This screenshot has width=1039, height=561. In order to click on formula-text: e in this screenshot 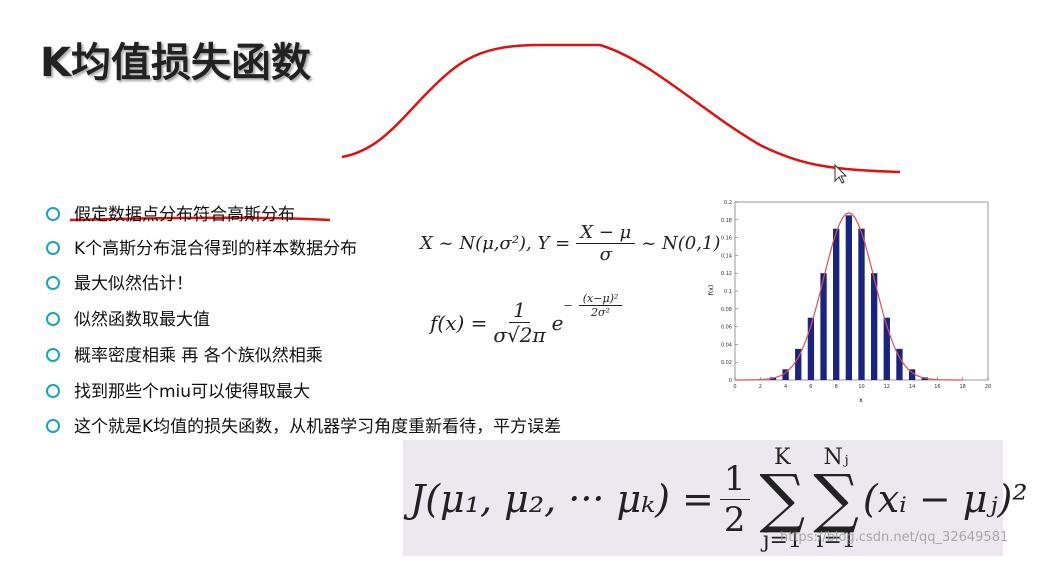, I will do `click(557, 322)`.